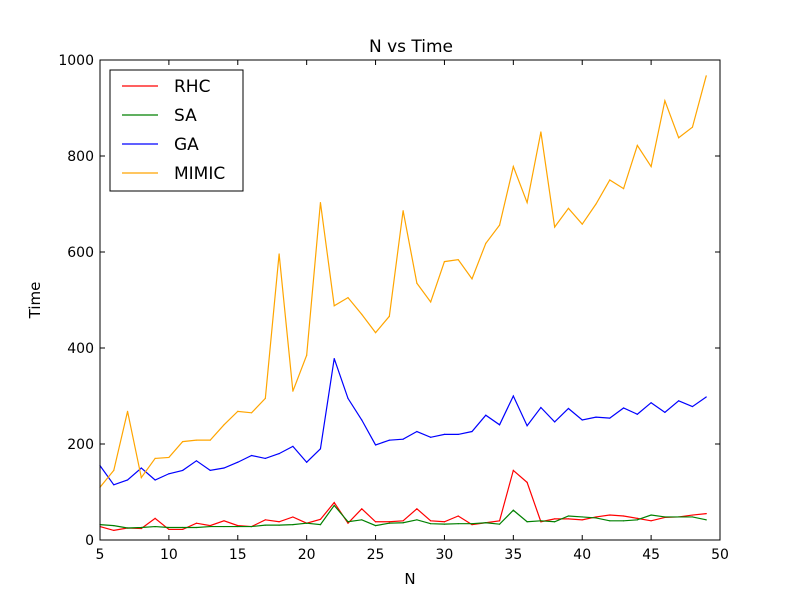 The image size is (800, 600). Describe the element at coordinates (376, 555) in the screenshot. I see `x-tick-label: 25` at that location.